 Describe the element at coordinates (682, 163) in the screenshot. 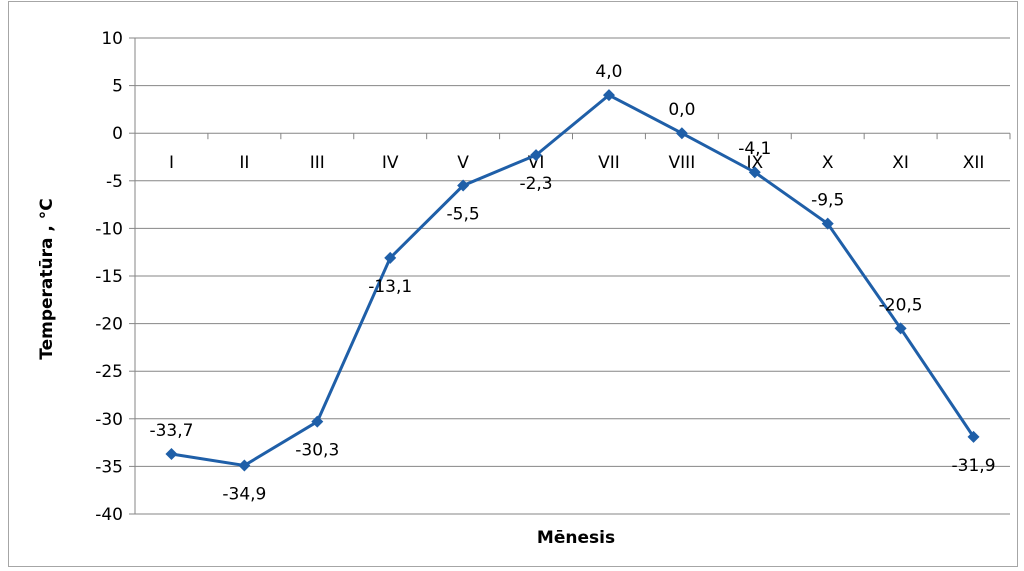

I see `x-tick-label: VIII` at that location.